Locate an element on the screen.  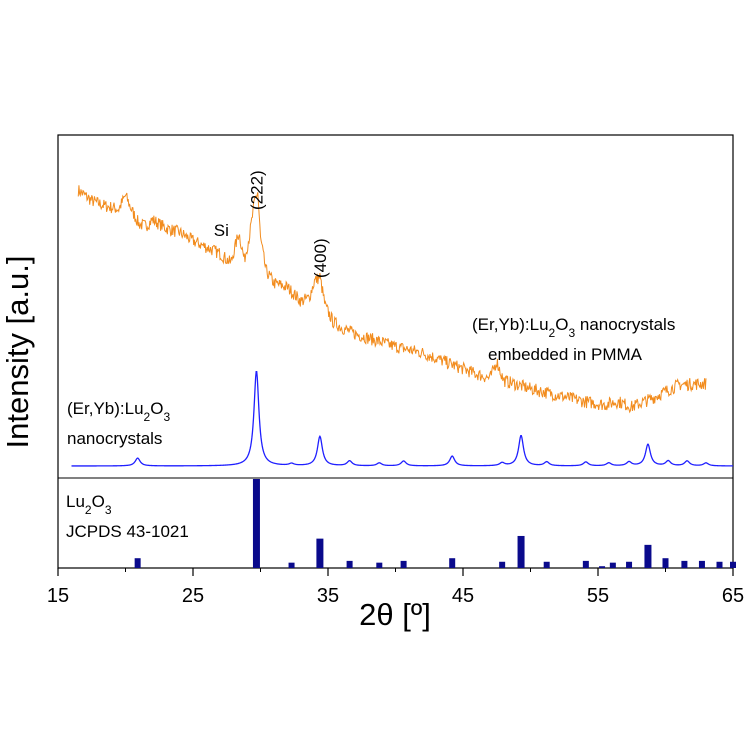
series-label-pmma-line1: (Er,Yb):Lu2O3 nanocrystals is located at coordinates (573, 327).